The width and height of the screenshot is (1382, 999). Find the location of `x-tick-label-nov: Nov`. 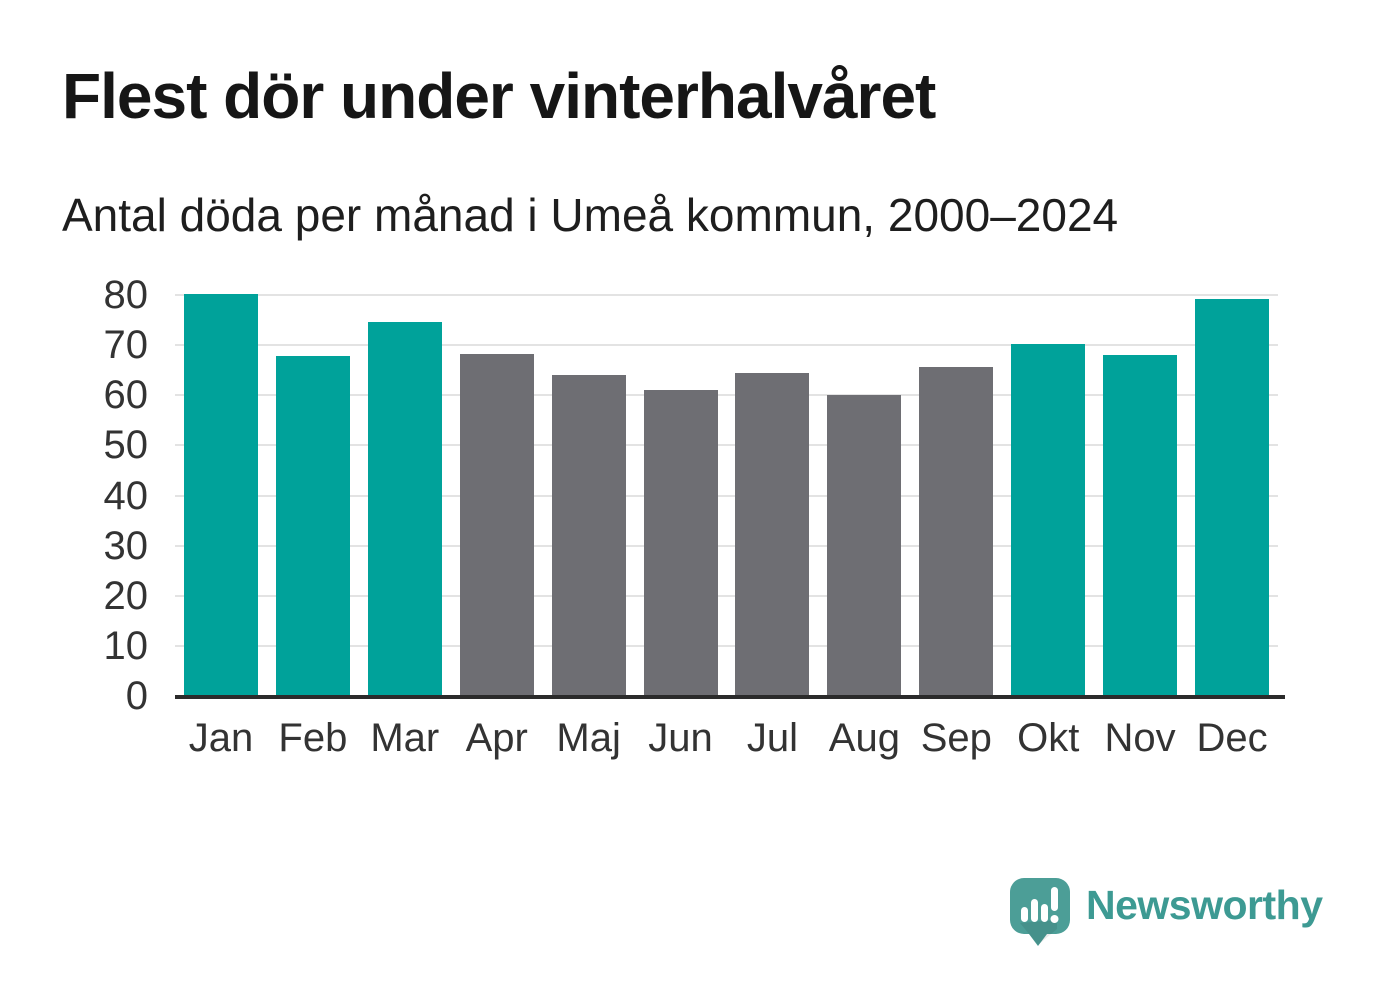

x-tick-label-nov: Nov is located at coordinates (1140, 738).